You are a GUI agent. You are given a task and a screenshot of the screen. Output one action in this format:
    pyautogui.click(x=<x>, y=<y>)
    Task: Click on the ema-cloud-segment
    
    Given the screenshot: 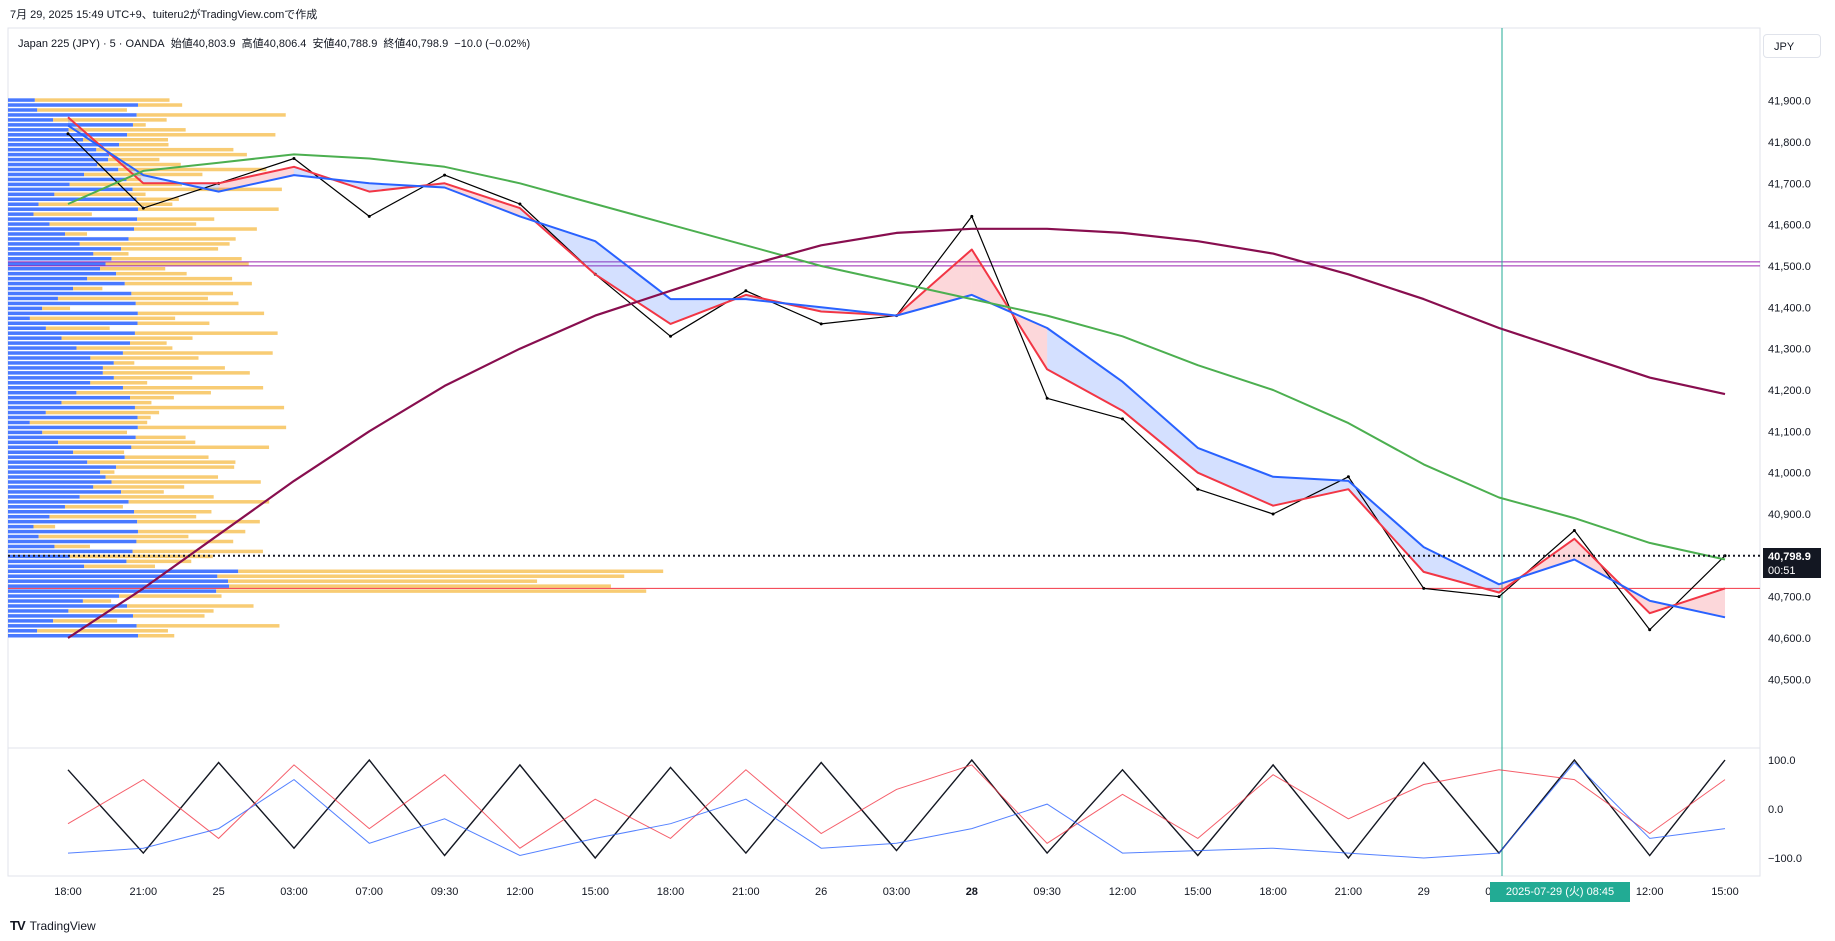 What is the action you would take?
    pyautogui.click(x=633, y=282)
    